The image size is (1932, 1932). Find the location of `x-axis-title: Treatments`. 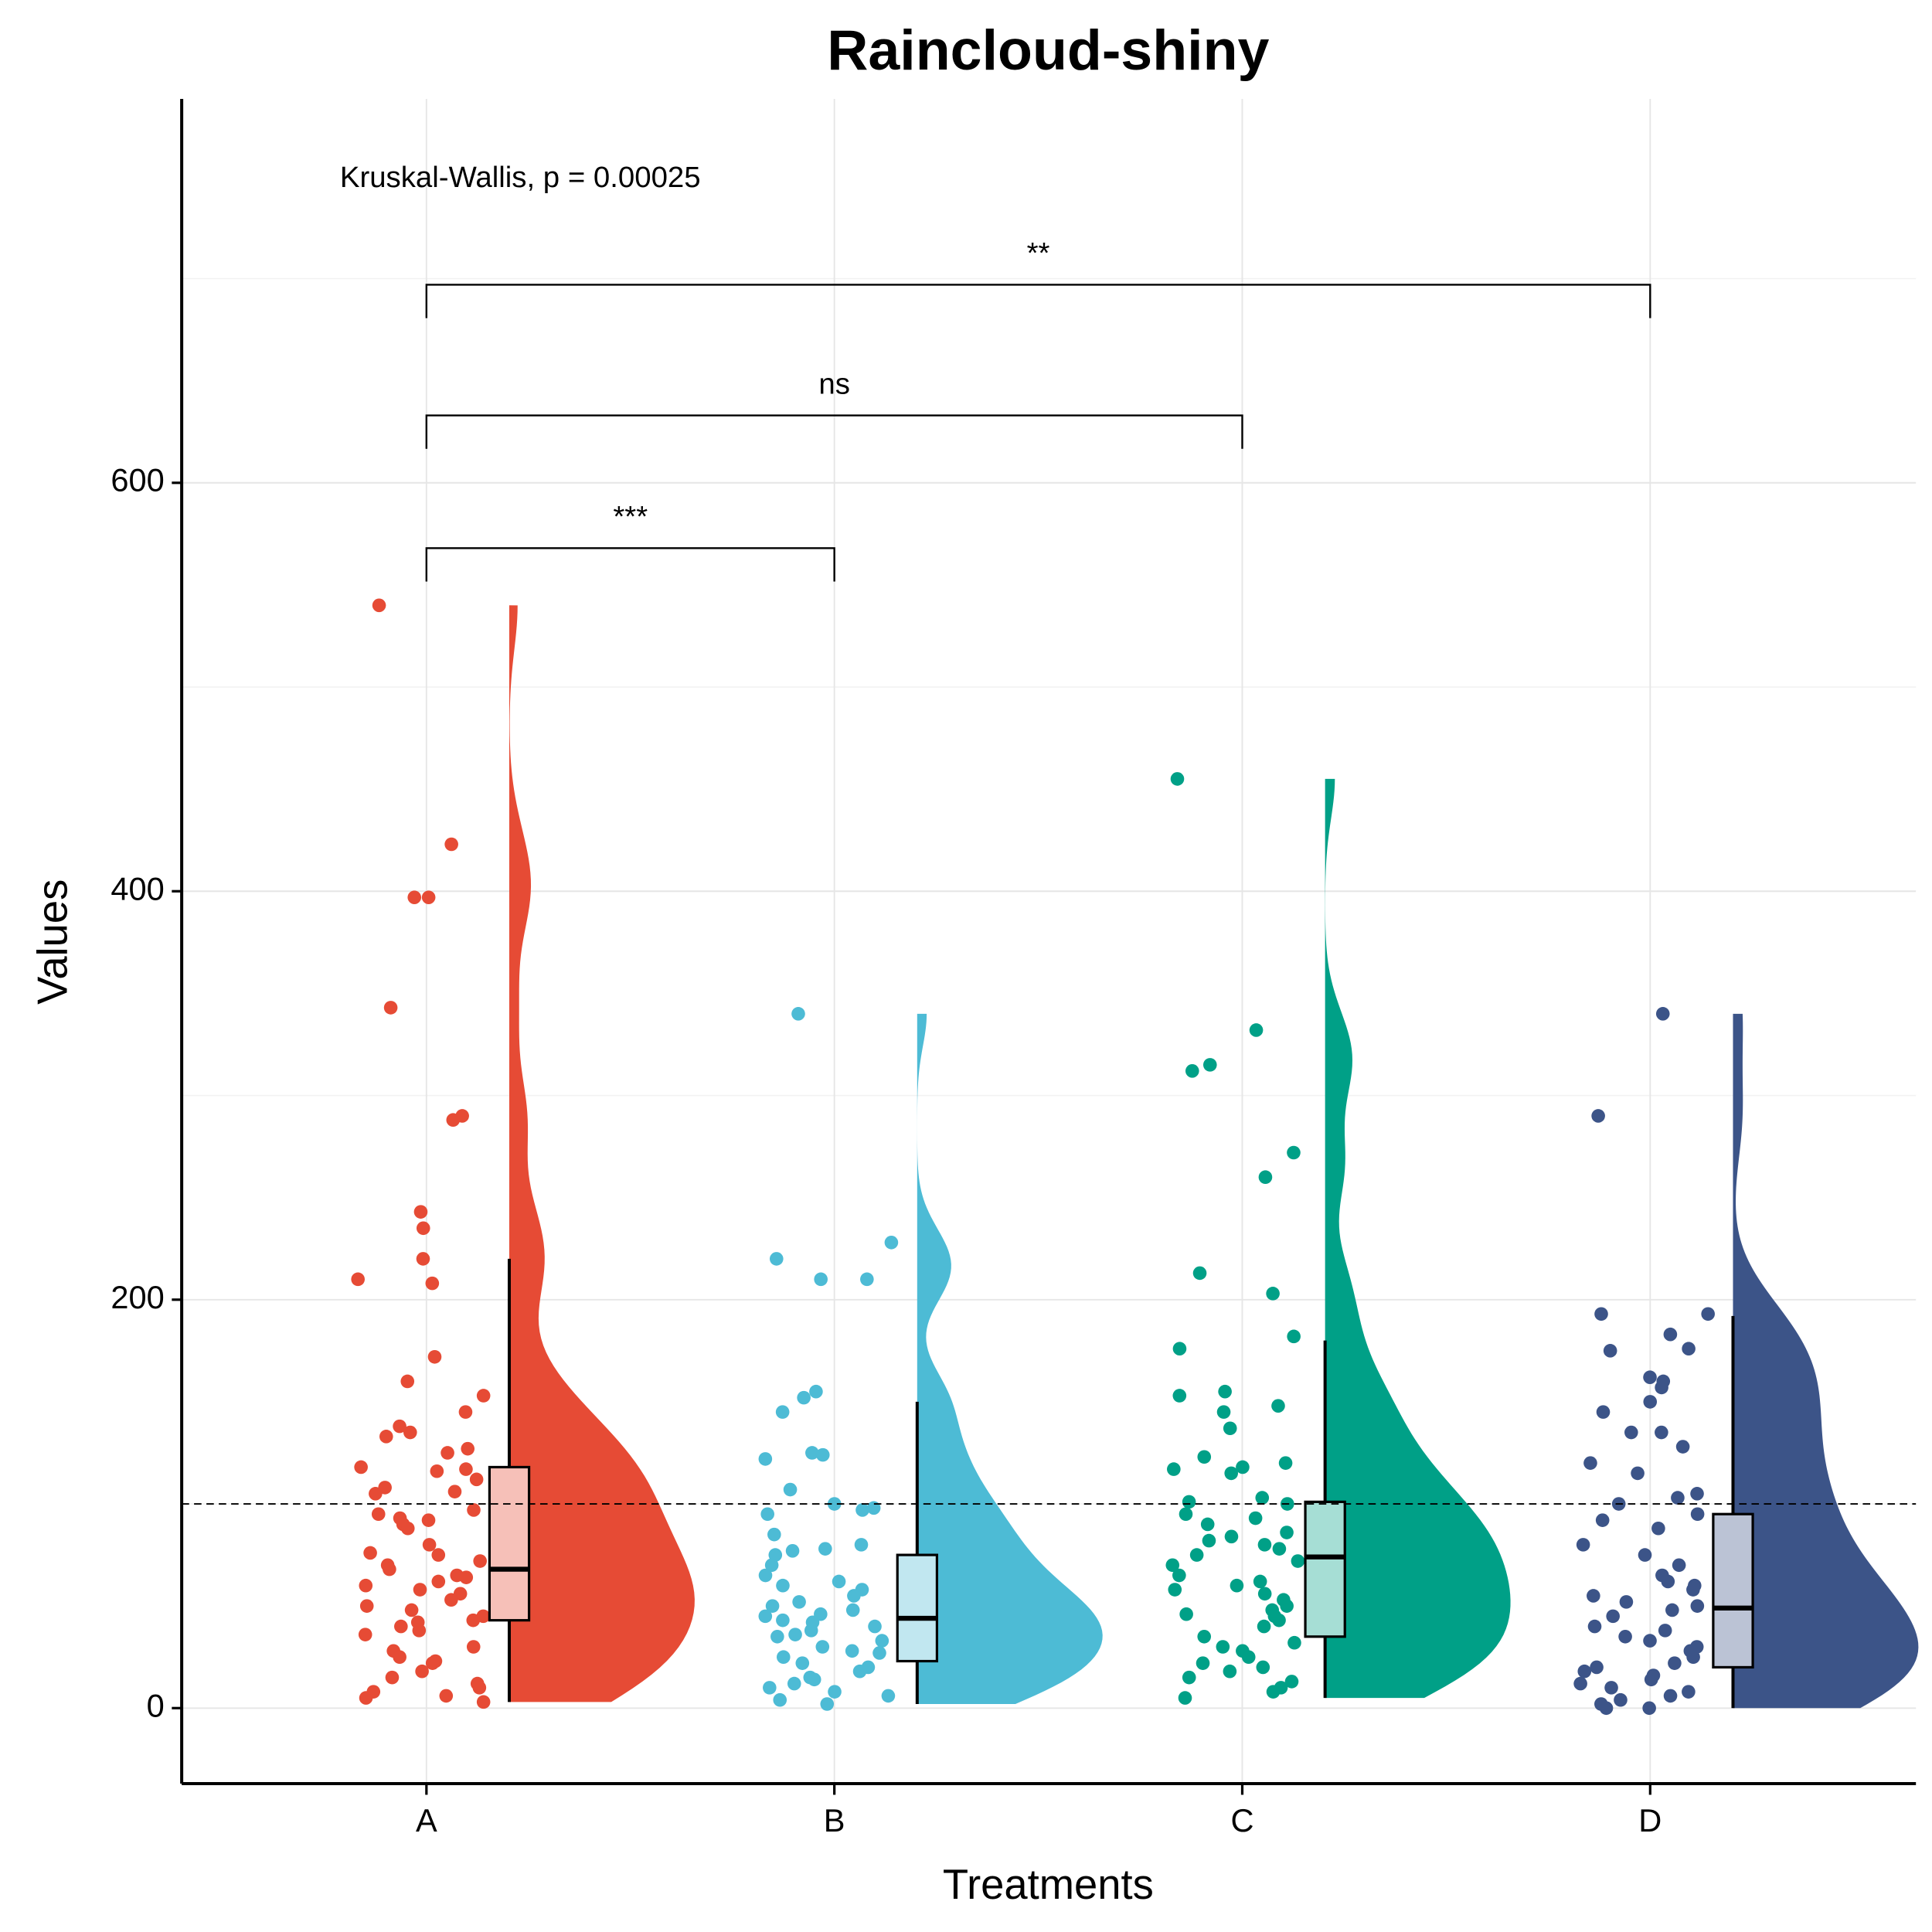

x-axis-title: Treatments is located at coordinates (1049, 1884).